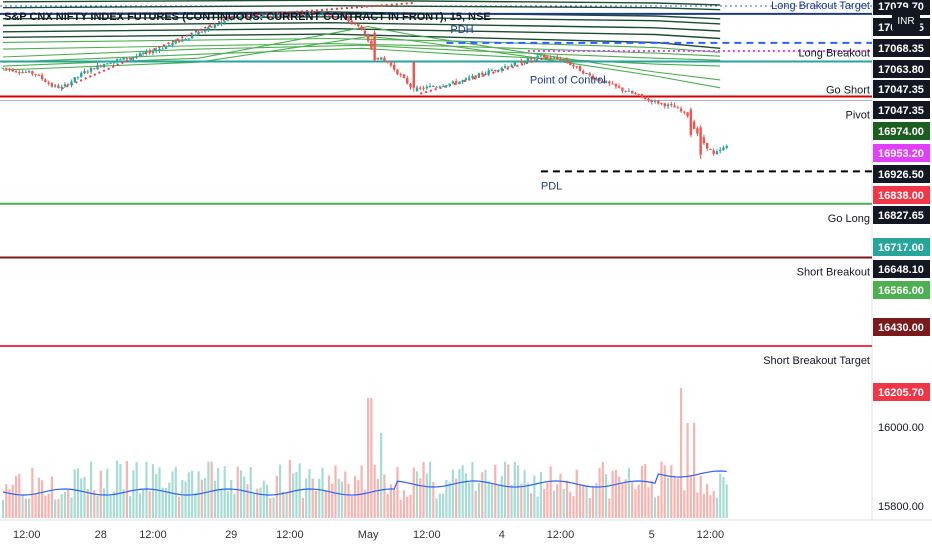 The height and width of the screenshot is (555, 932). What do you see at coordinates (901, 131) in the screenshot?
I see `price-tag: 16974.00` at bounding box center [901, 131].